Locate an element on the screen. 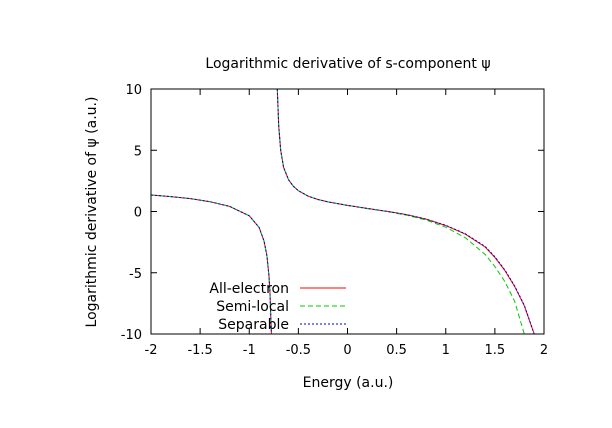 This screenshot has height=428, width=612. y-tick-label: -10 is located at coordinates (131, 335).